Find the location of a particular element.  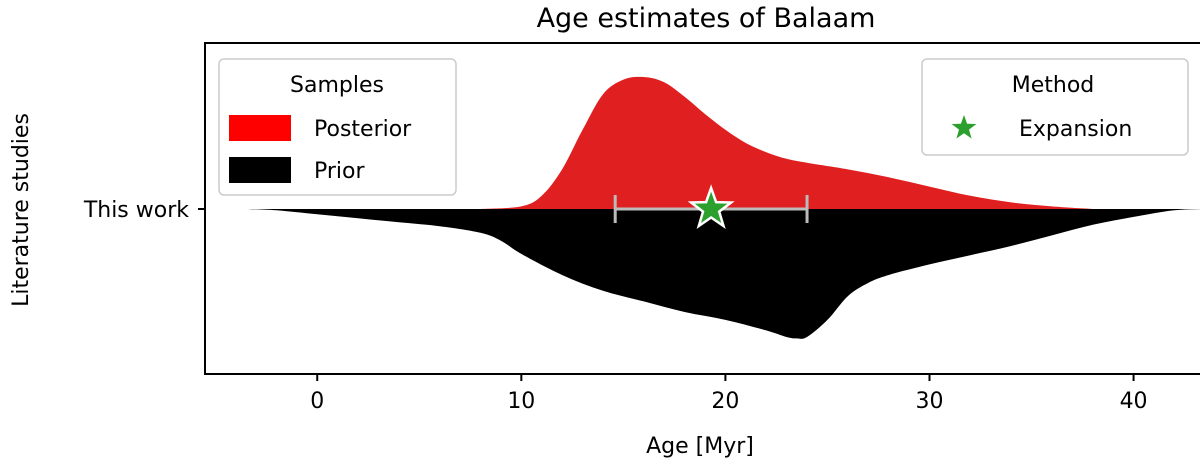

legend-samples-title: Samples is located at coordinates (337, 85).